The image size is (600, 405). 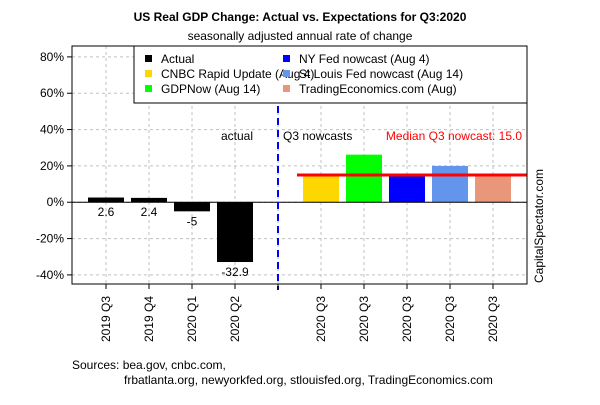 What do you see at coordinates (149, 319) in the screenshot?
I see `x-tick-label: 2019 Q4` at bounding box center [149, 319].